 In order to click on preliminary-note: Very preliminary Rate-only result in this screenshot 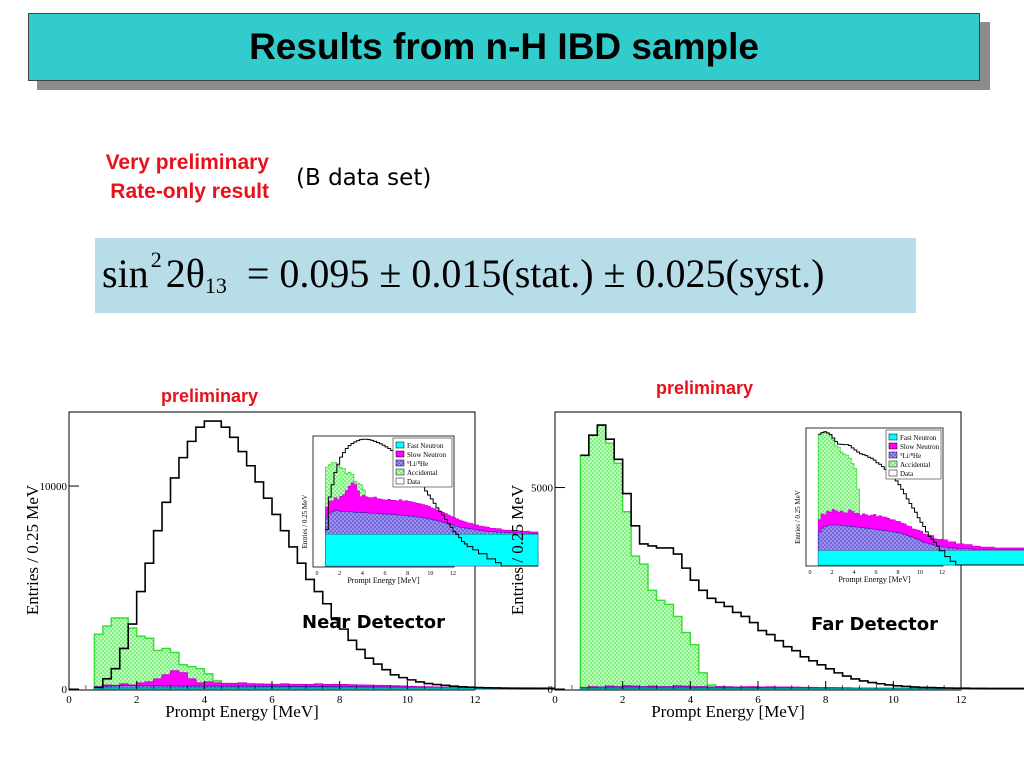, I will do `click(187, 177)`.